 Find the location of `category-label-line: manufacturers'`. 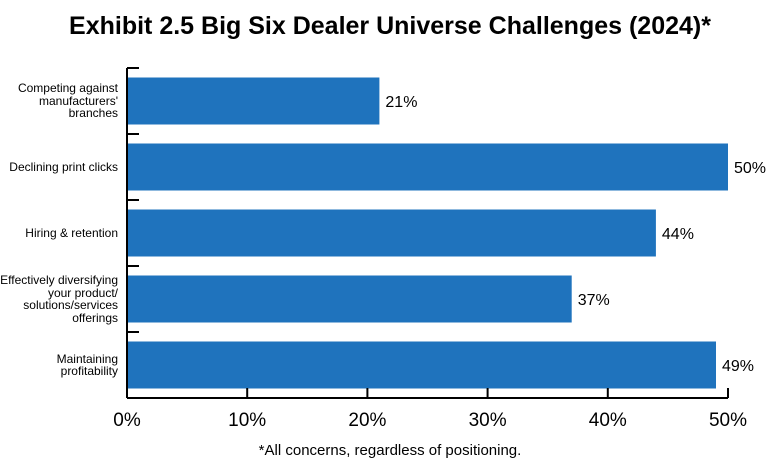

category-label-line: manufacturers' is located at coordinates (78, 100).